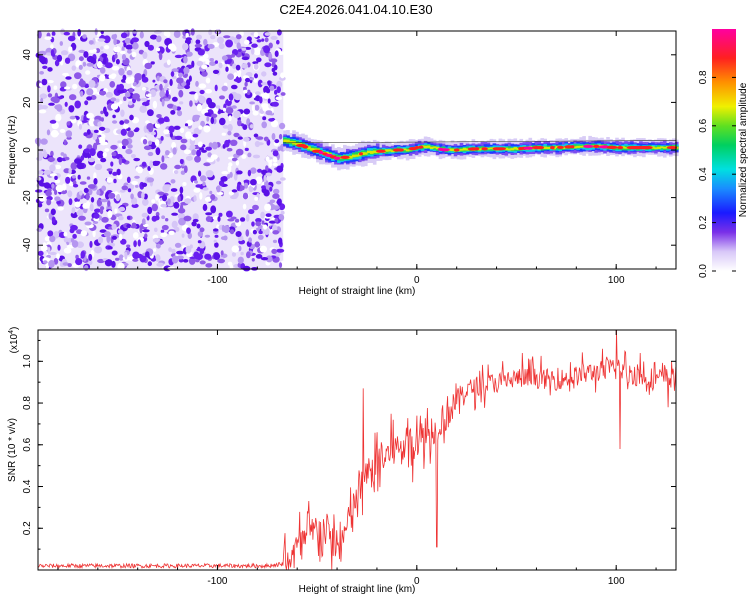 This screenshot has height=600, width=750. What do you see at coordinates (357, 291) in the screenshot?
I see `spectrogram-x-label: Height of straight line (km)` at bounding box center [357, 291].